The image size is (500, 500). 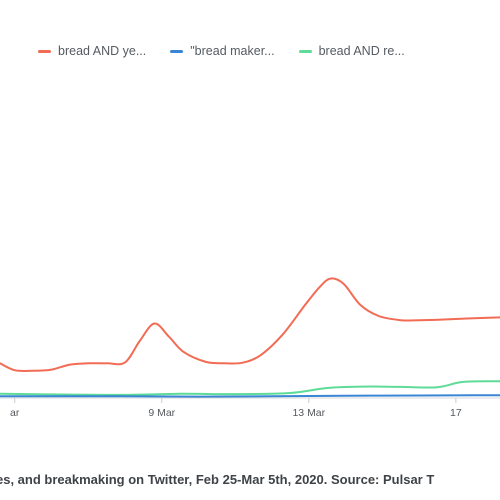 What do you see at coordinates (161, 413) in the screenshot?
I see `x-tick-label: 9 Mar` at bounding box center [161, 413].